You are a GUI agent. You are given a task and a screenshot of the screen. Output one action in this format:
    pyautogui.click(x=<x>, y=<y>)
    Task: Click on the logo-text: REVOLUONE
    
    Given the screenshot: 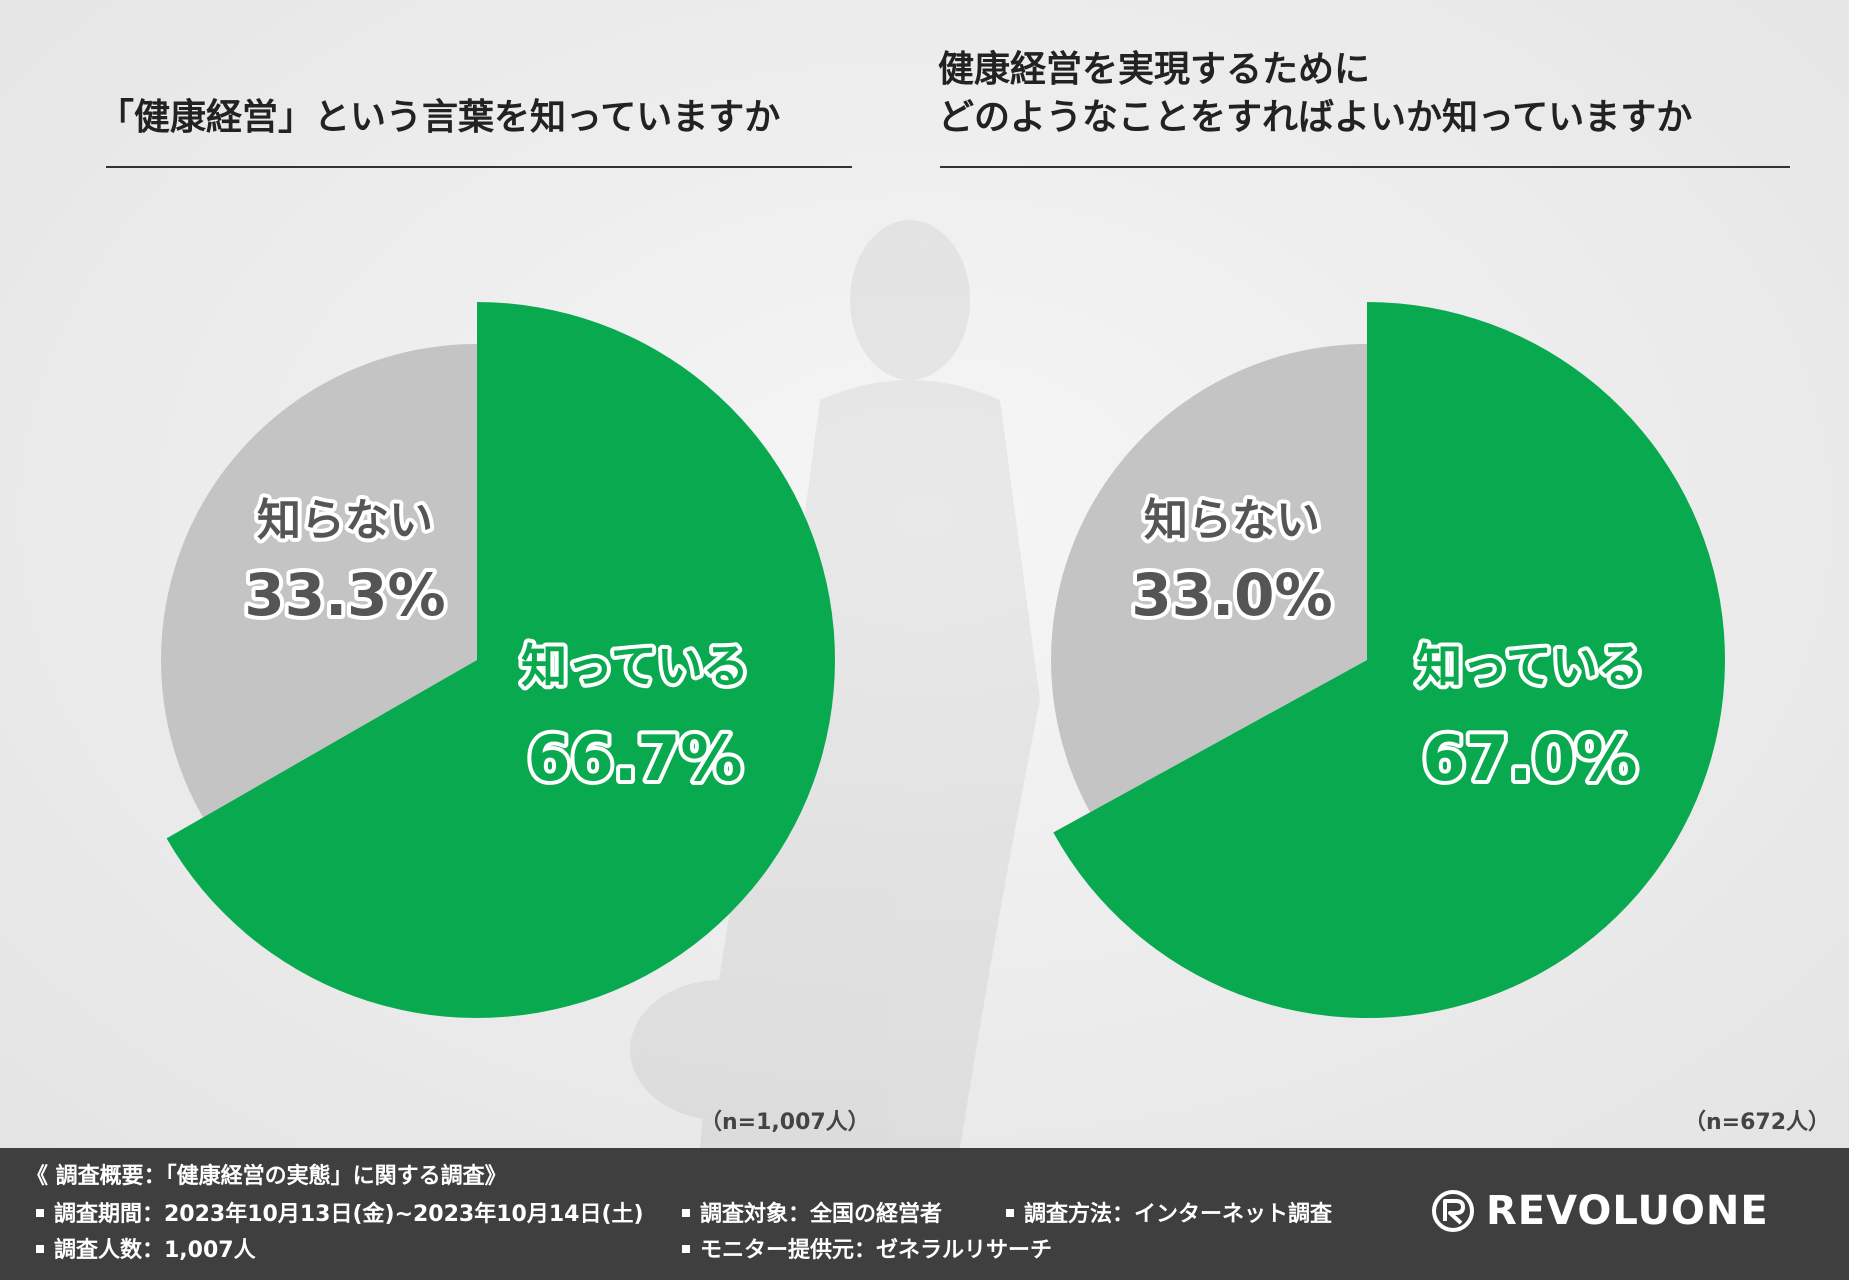 What is the action you would take?
    pyautogui.click(x=1627, y=1211)
    